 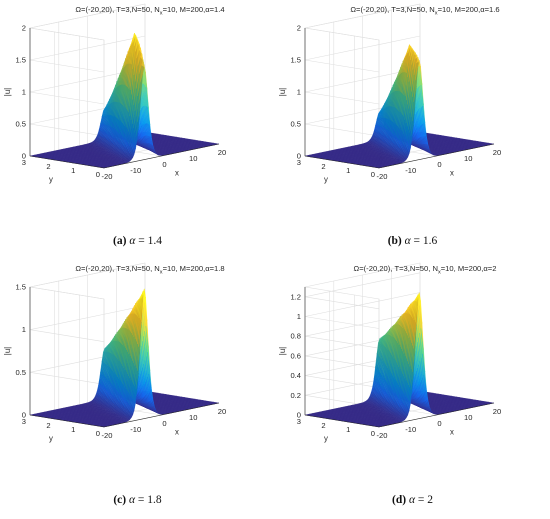 I want to click on caption-equation: α = 2, so click(x=420, y=500).